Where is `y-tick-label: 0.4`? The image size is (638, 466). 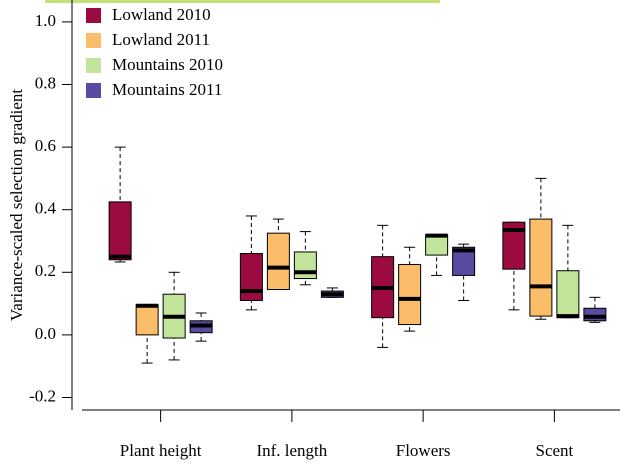 y-tick-label: 0.4 is located at coordinates (46, 208).